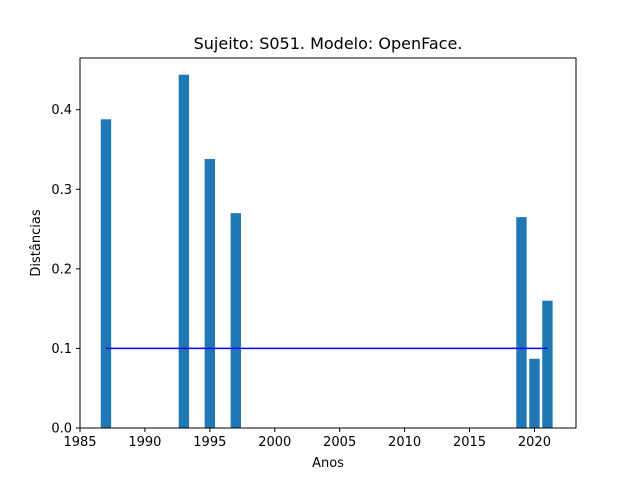 The image size is (640, 480). I want to click on bar-1995, so click(210, 293).